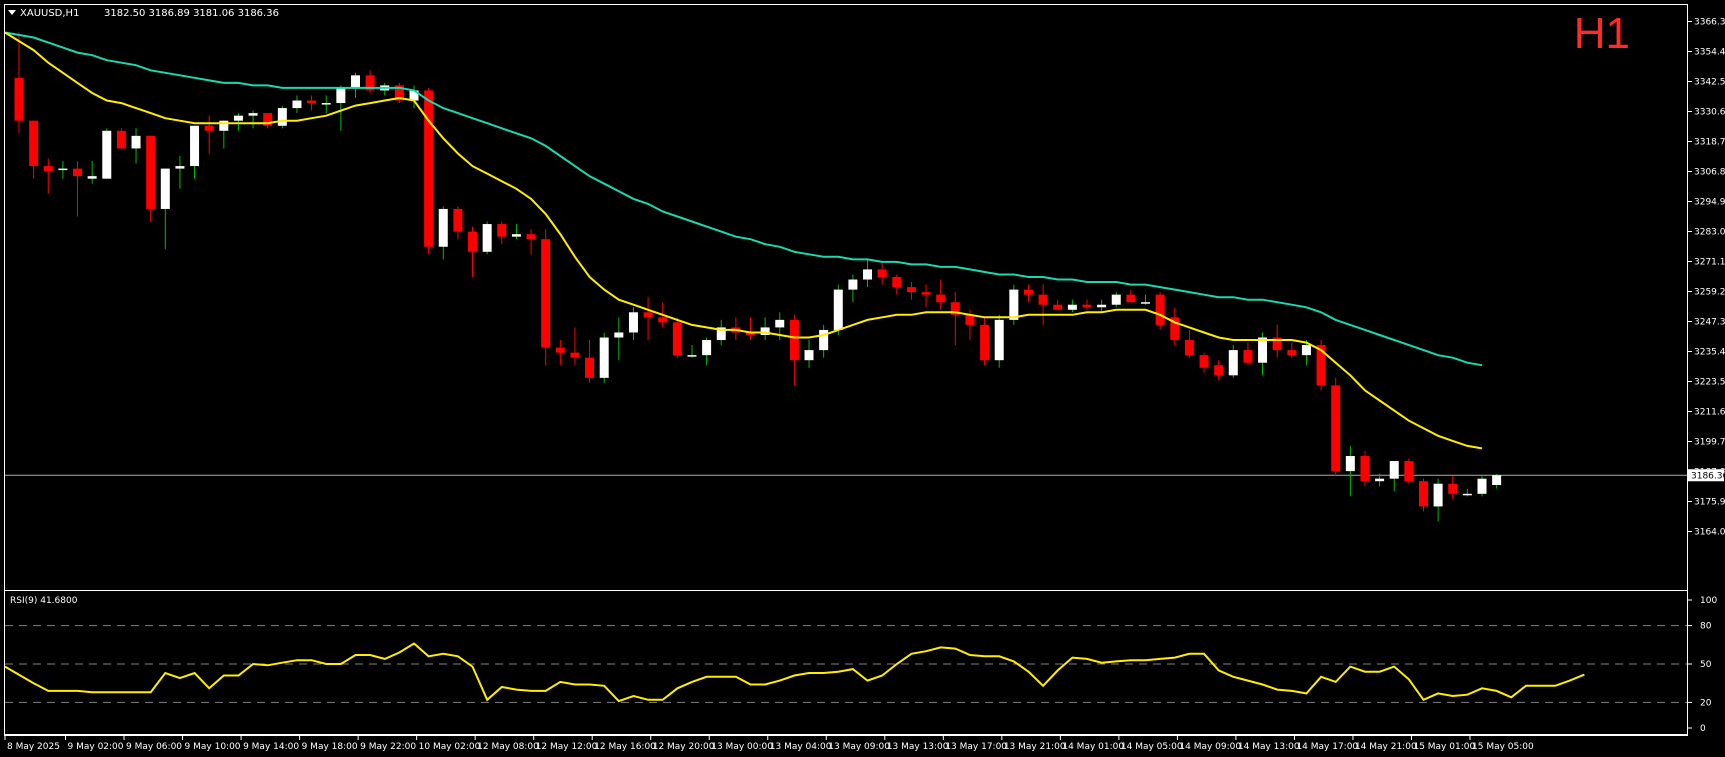 The width and height of the screenshot is (1725, 757). Describe the element at coordinates (33, 747) in the screenshot. I see `time-tick-label: 8 May 2025` at that location.